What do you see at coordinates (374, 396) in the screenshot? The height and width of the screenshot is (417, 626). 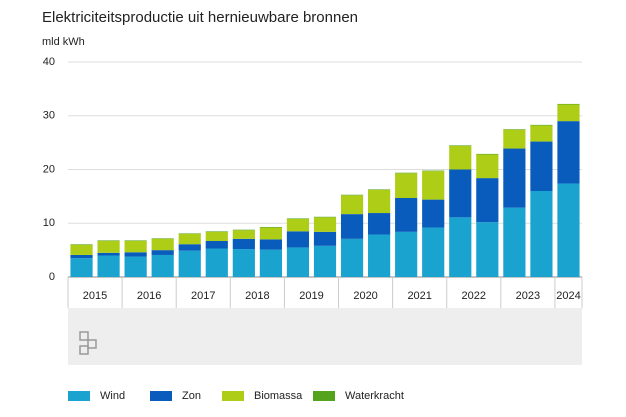 I see `legend-label: Waterkracht` at bounding box center [374, 396].